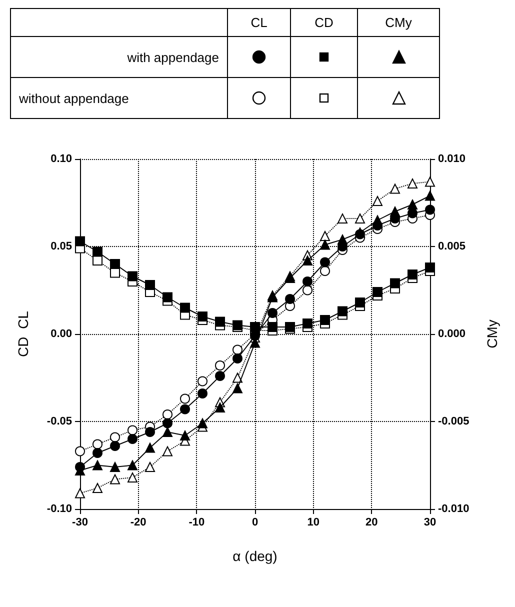 This screenshot has width=515, height=607. Describe the element at coordinates (452, 246) in the screenshot. I see `y2-tick-label: 0.005` at that location.